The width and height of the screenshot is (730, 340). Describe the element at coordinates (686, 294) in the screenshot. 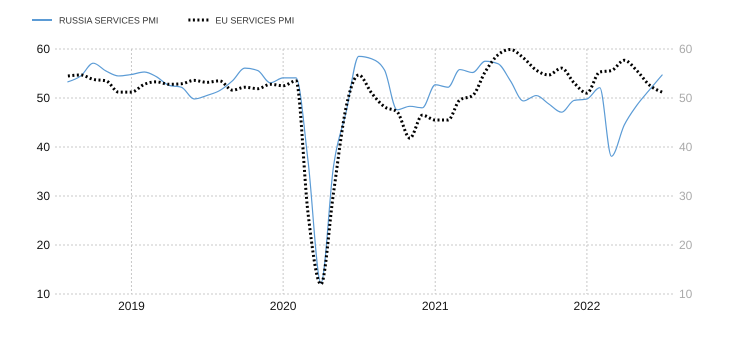

I see `y2-tick-label: 10` at that location.